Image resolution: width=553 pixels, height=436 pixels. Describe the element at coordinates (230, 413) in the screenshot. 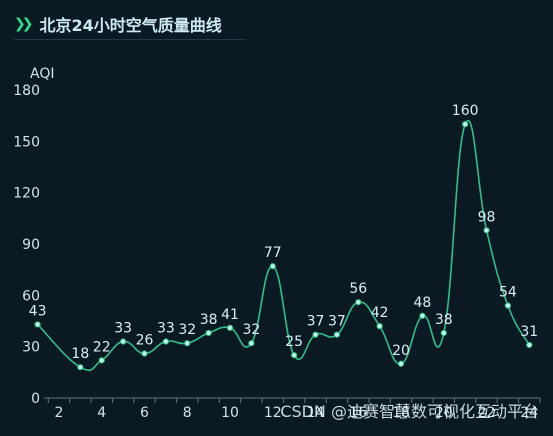

I see `x-tick-label: 10` at that location.